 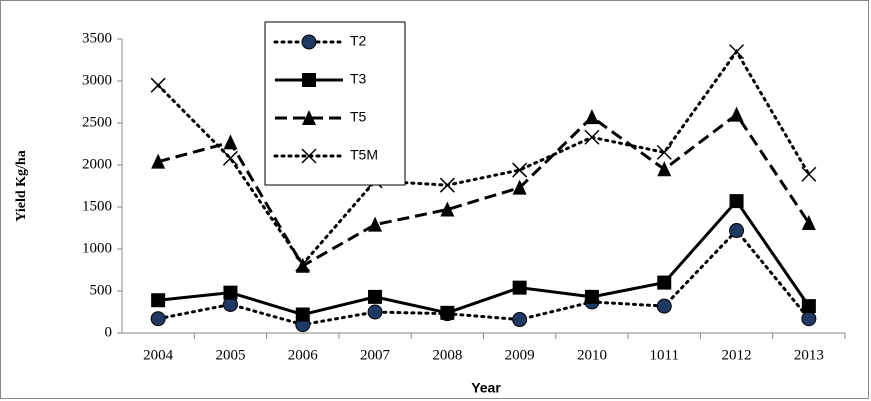 I want to click on y-tick-label: 500, so click(x=101, y=290).